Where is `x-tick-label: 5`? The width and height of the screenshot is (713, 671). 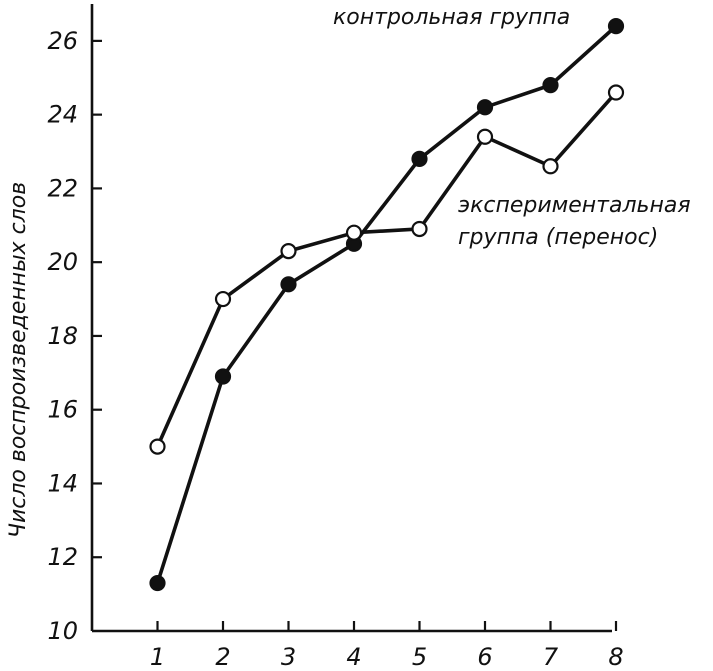
x-tick-label: 5 is located at coordinates (419, 657).